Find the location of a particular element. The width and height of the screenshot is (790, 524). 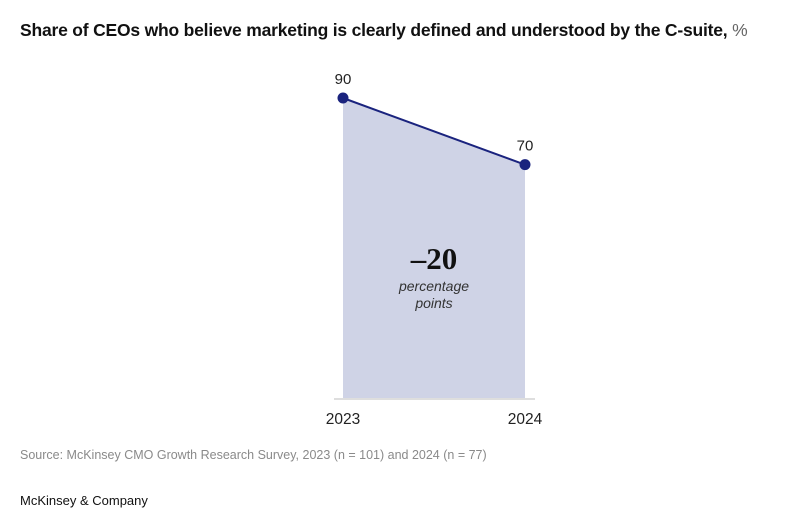

delta-value: –20 is located at coordinates (434, 258).